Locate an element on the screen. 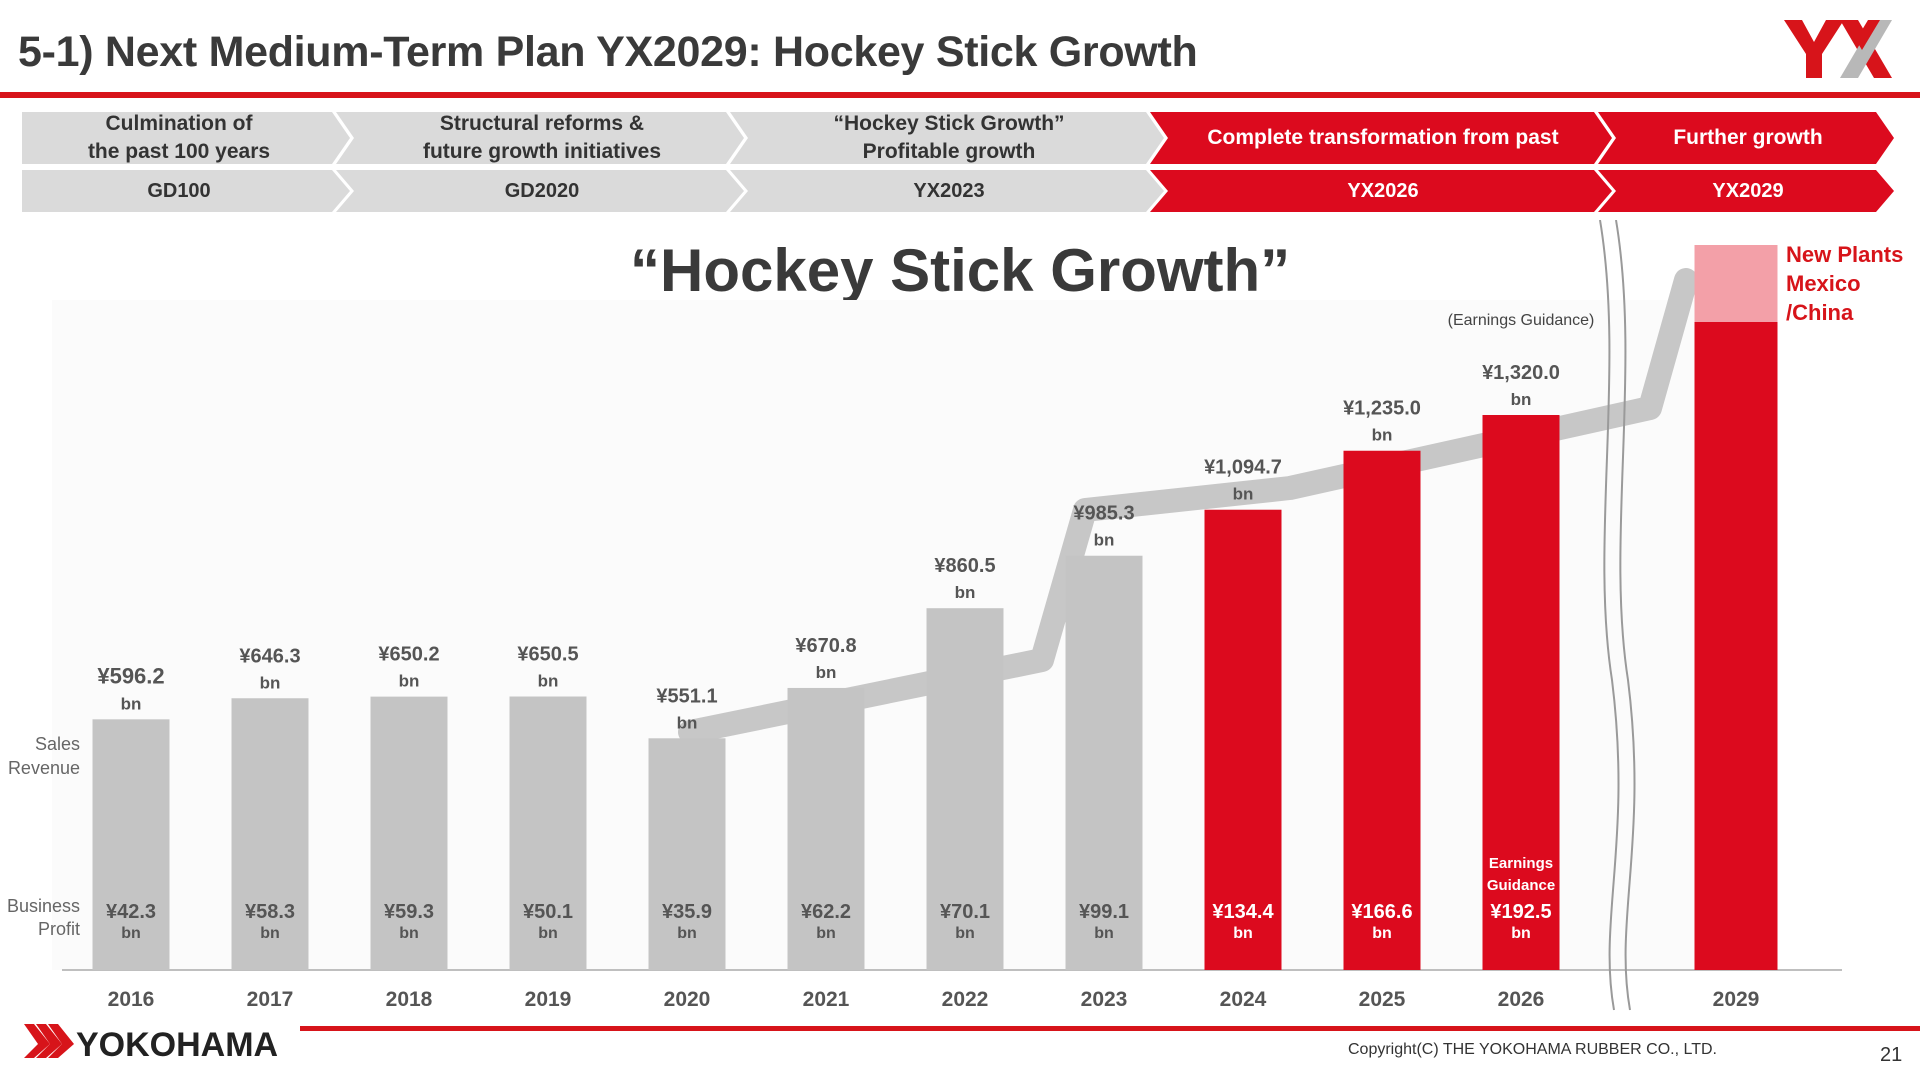  new-plants-note: New Plants Mexico /China is located at coordinates (1844, 283).